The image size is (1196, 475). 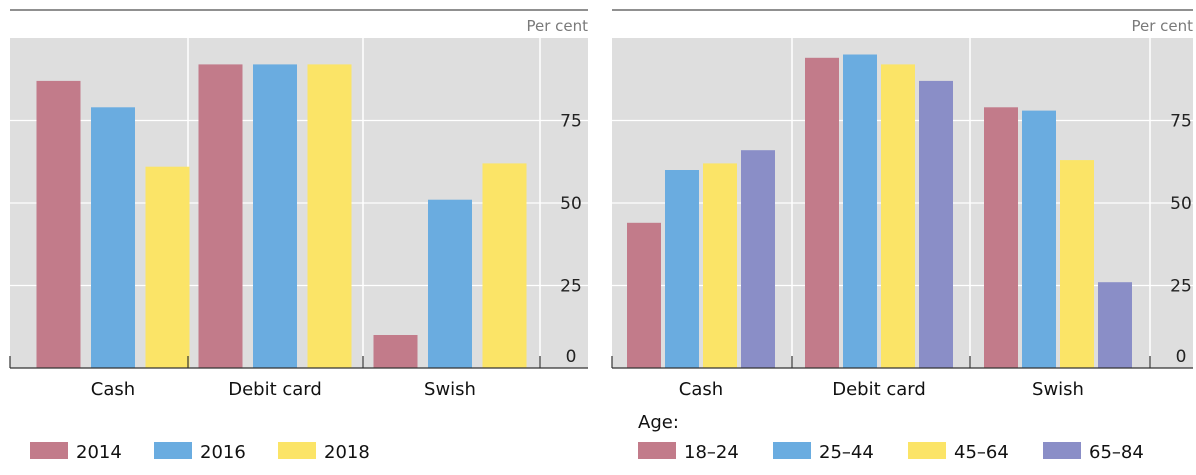 What do you see at coordinates (898, 216) in the screenshot?
I see `bar-debit-card-45–64` at bounding box center [898, 216].